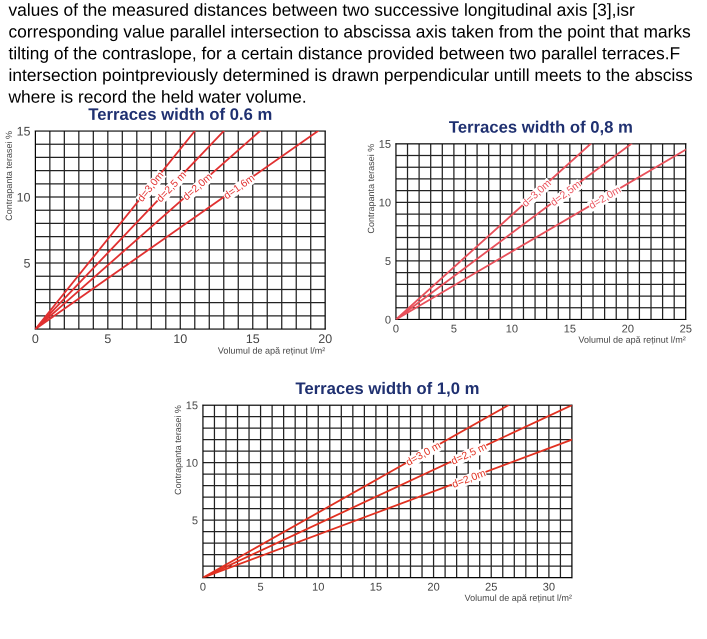  I want to click on chart-title: Terraces width of 0.6 m, so click(180, 114).